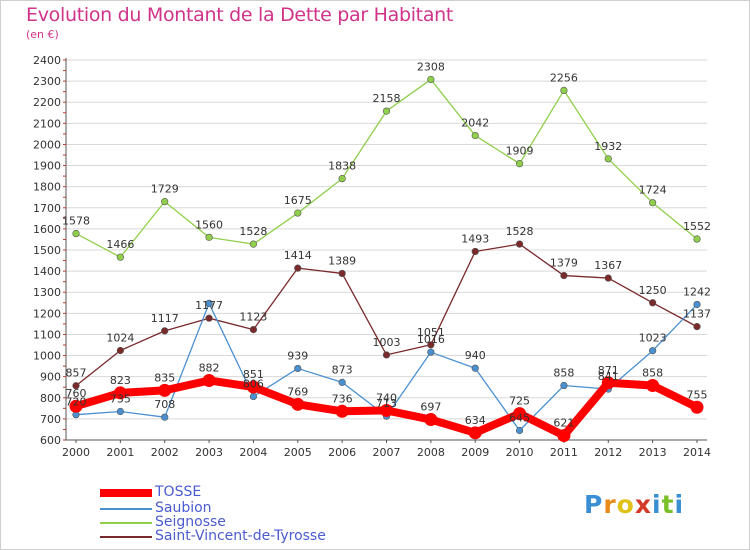 The image size is (750, 550). I want to click on y-tick-label: 2100, so click(47, 123).